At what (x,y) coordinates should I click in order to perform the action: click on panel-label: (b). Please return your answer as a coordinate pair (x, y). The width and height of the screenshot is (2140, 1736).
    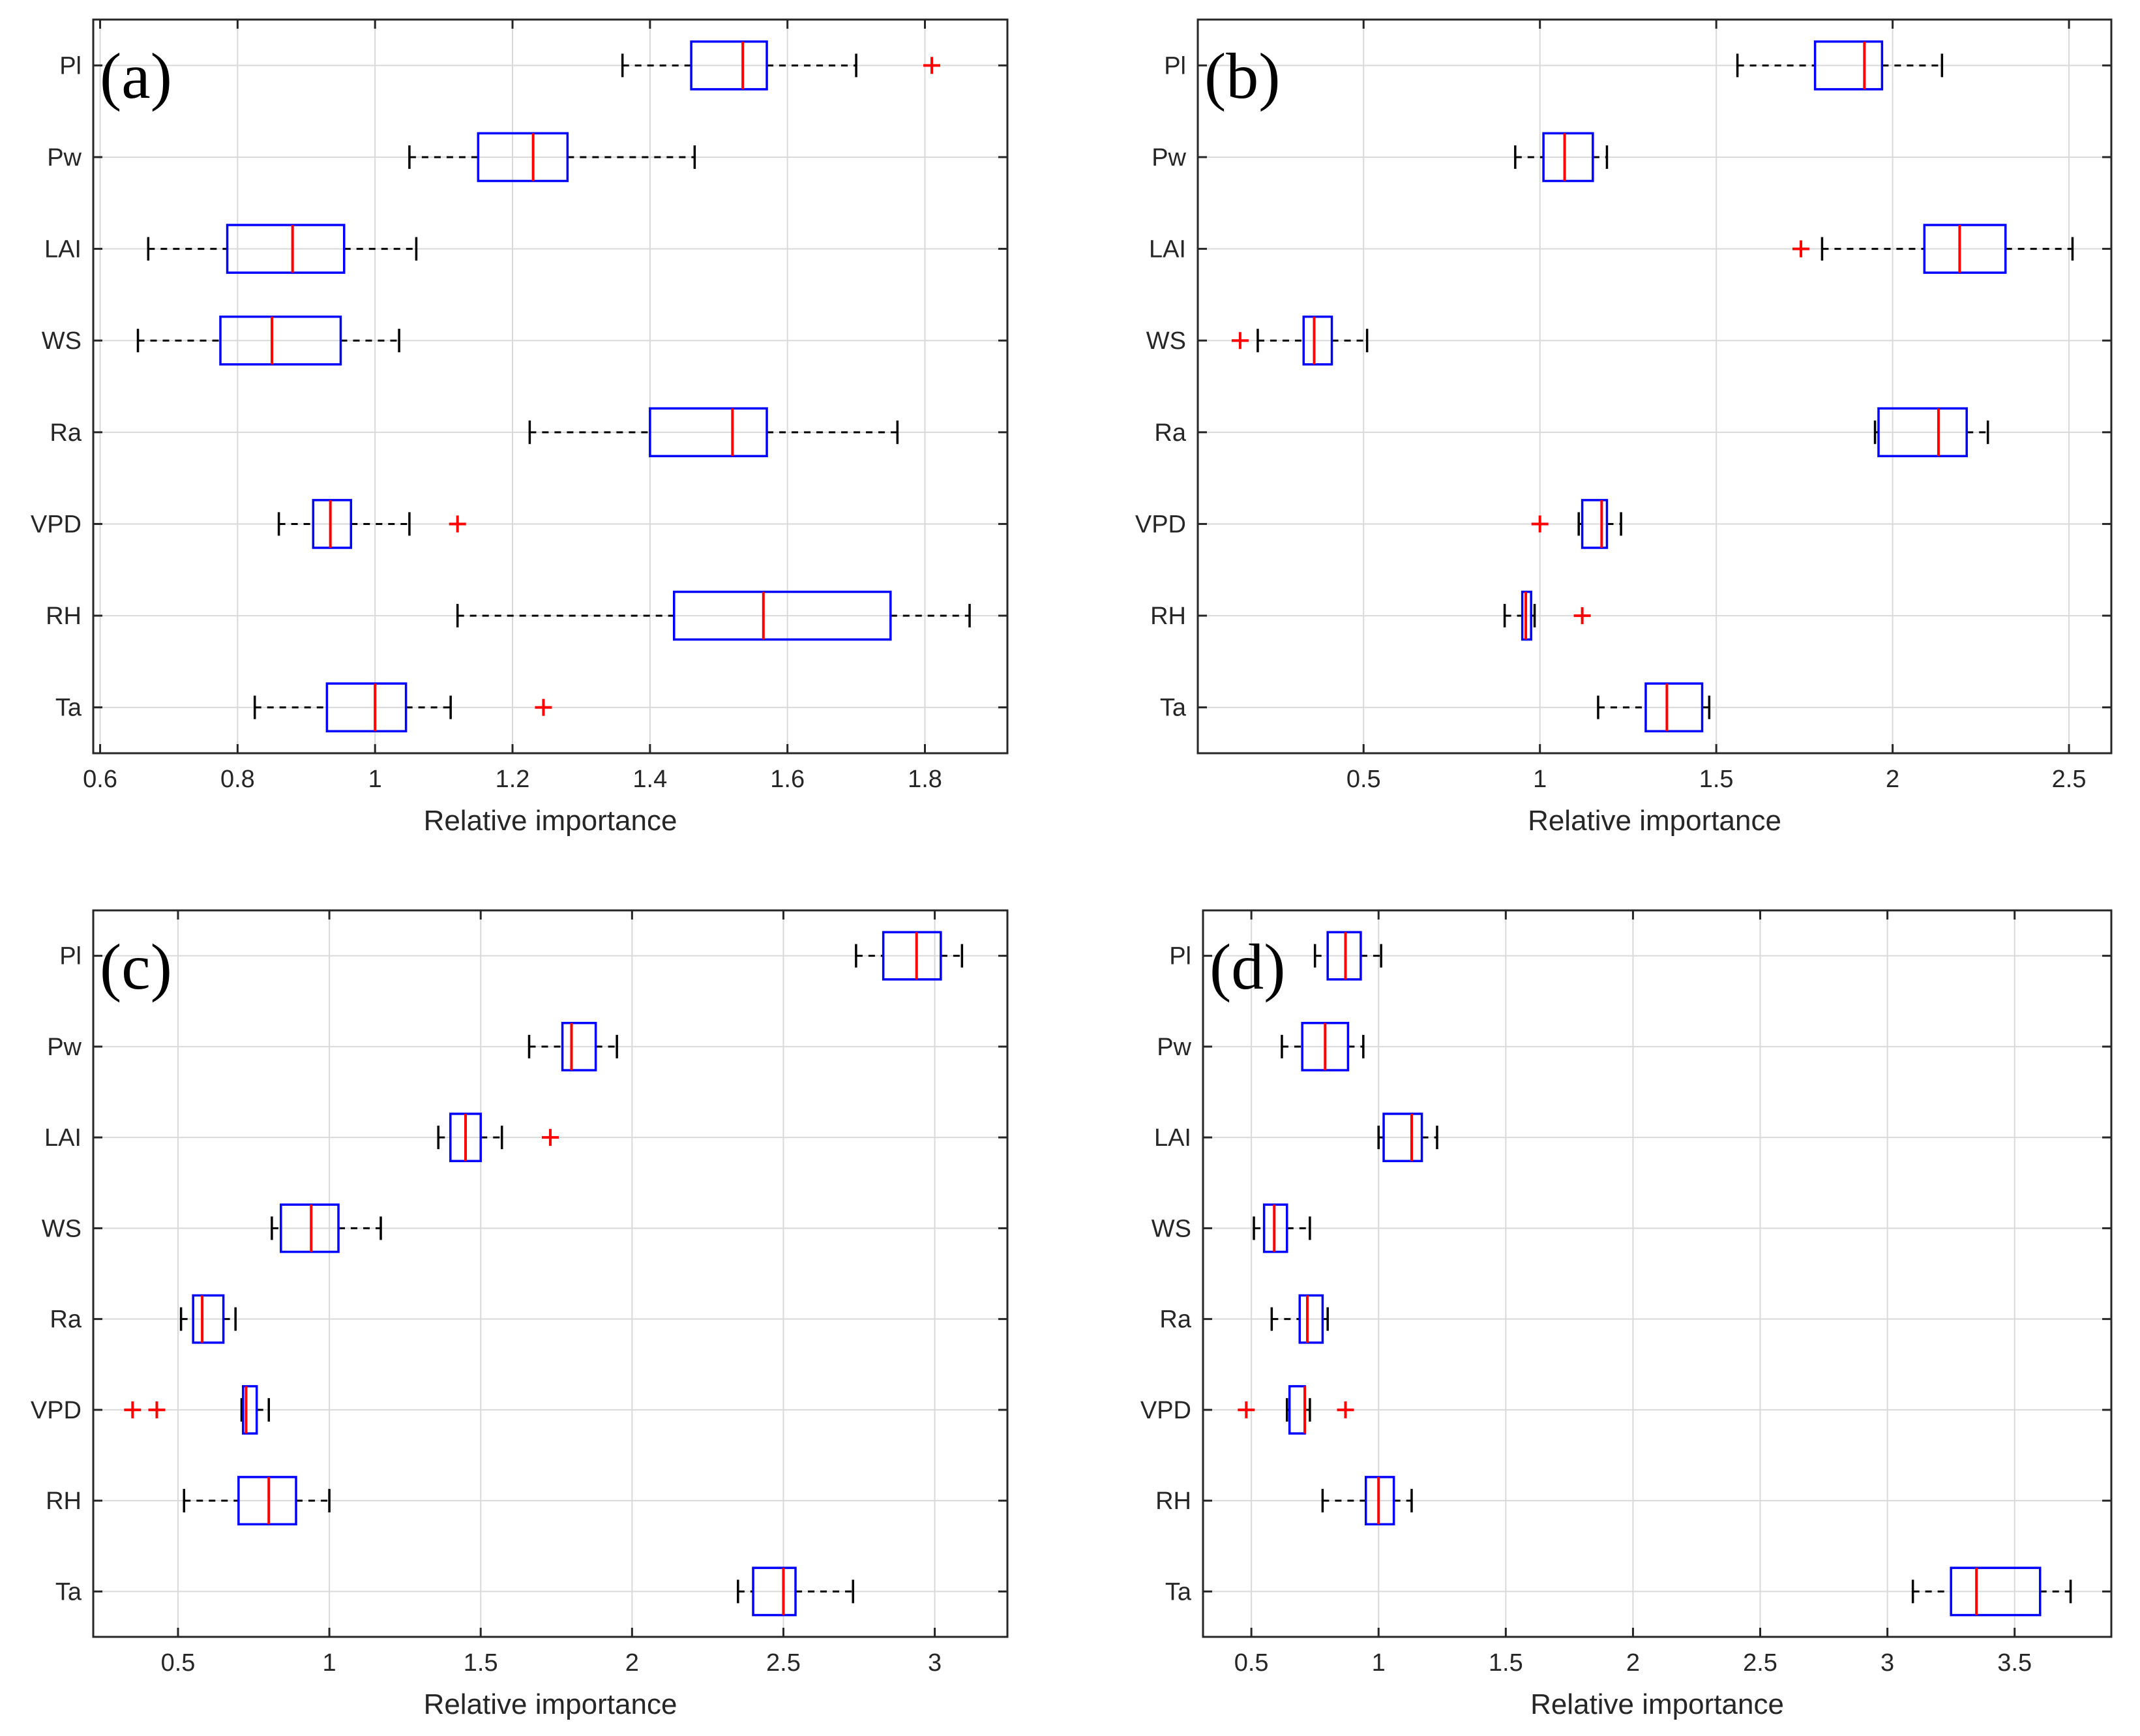
    Looking at the image, I should click on (1242, 76).